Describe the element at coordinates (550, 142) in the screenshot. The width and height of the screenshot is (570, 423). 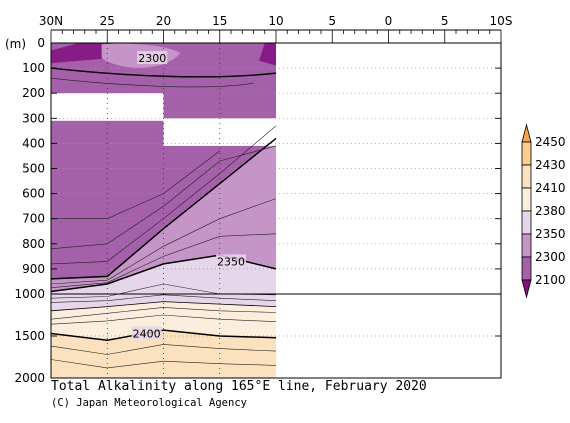
I see `colorbar-label-2450: 2450` at that location.